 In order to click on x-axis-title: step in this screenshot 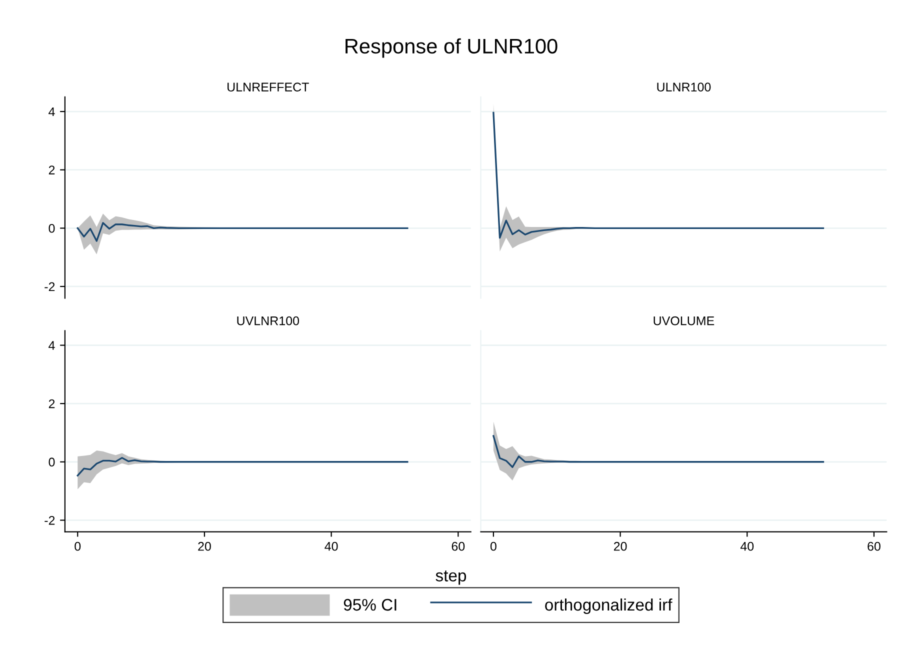, I will do `click(451, 577)`.